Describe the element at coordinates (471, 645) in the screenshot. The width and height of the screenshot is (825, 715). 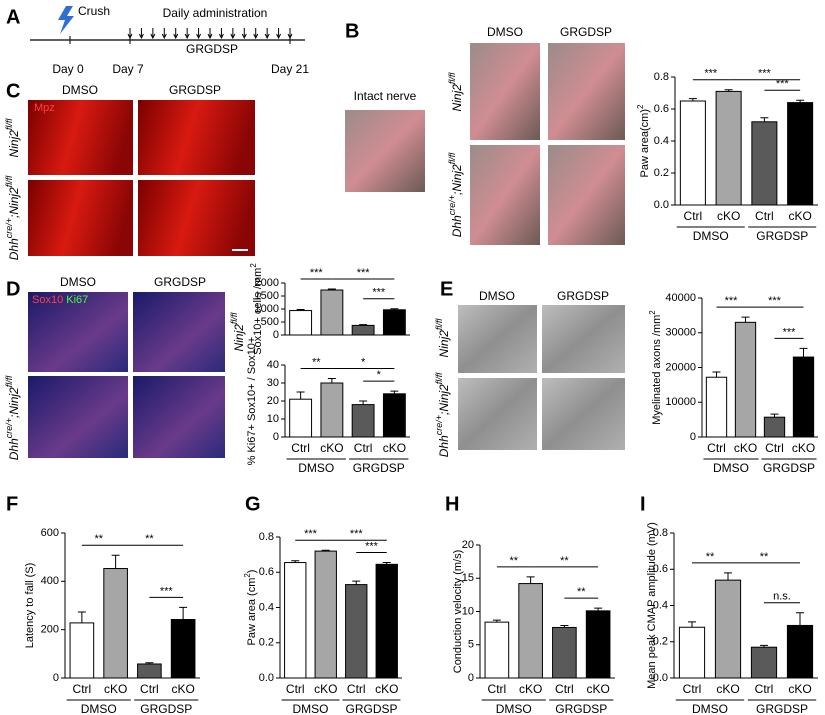
I see `y-tick-label: 5` at that location.